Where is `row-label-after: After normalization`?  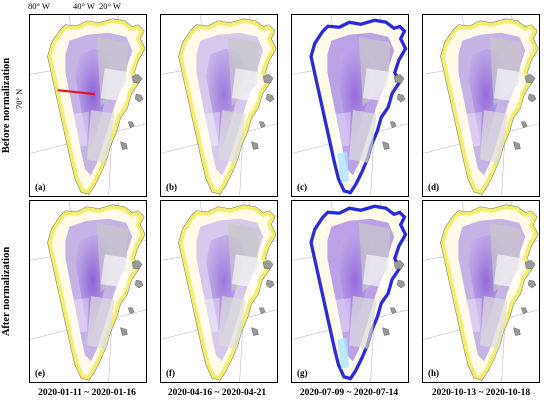
row-label-after: After normalization is located at coordinates (7, 291).